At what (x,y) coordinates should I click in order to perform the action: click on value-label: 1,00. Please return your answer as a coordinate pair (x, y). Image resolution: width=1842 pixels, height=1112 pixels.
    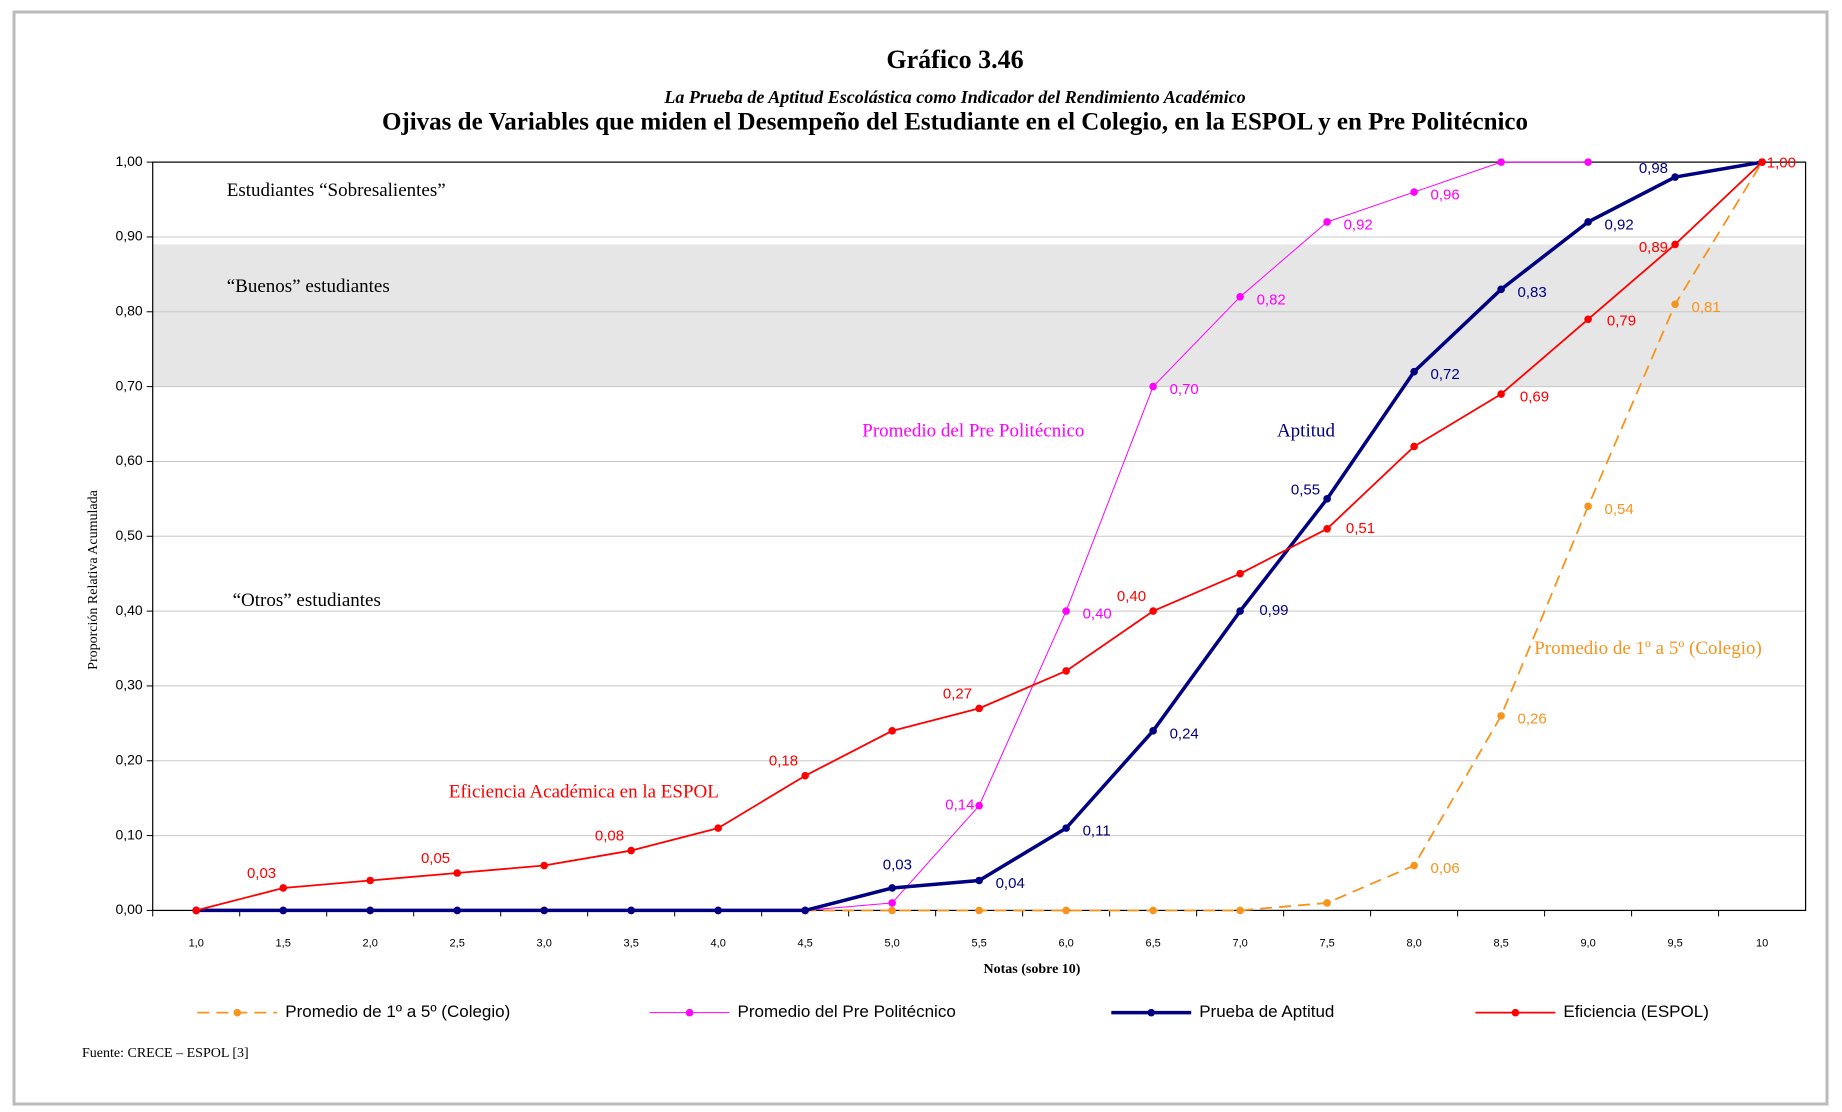
    Looking at the image, I should click on (1781, 162).